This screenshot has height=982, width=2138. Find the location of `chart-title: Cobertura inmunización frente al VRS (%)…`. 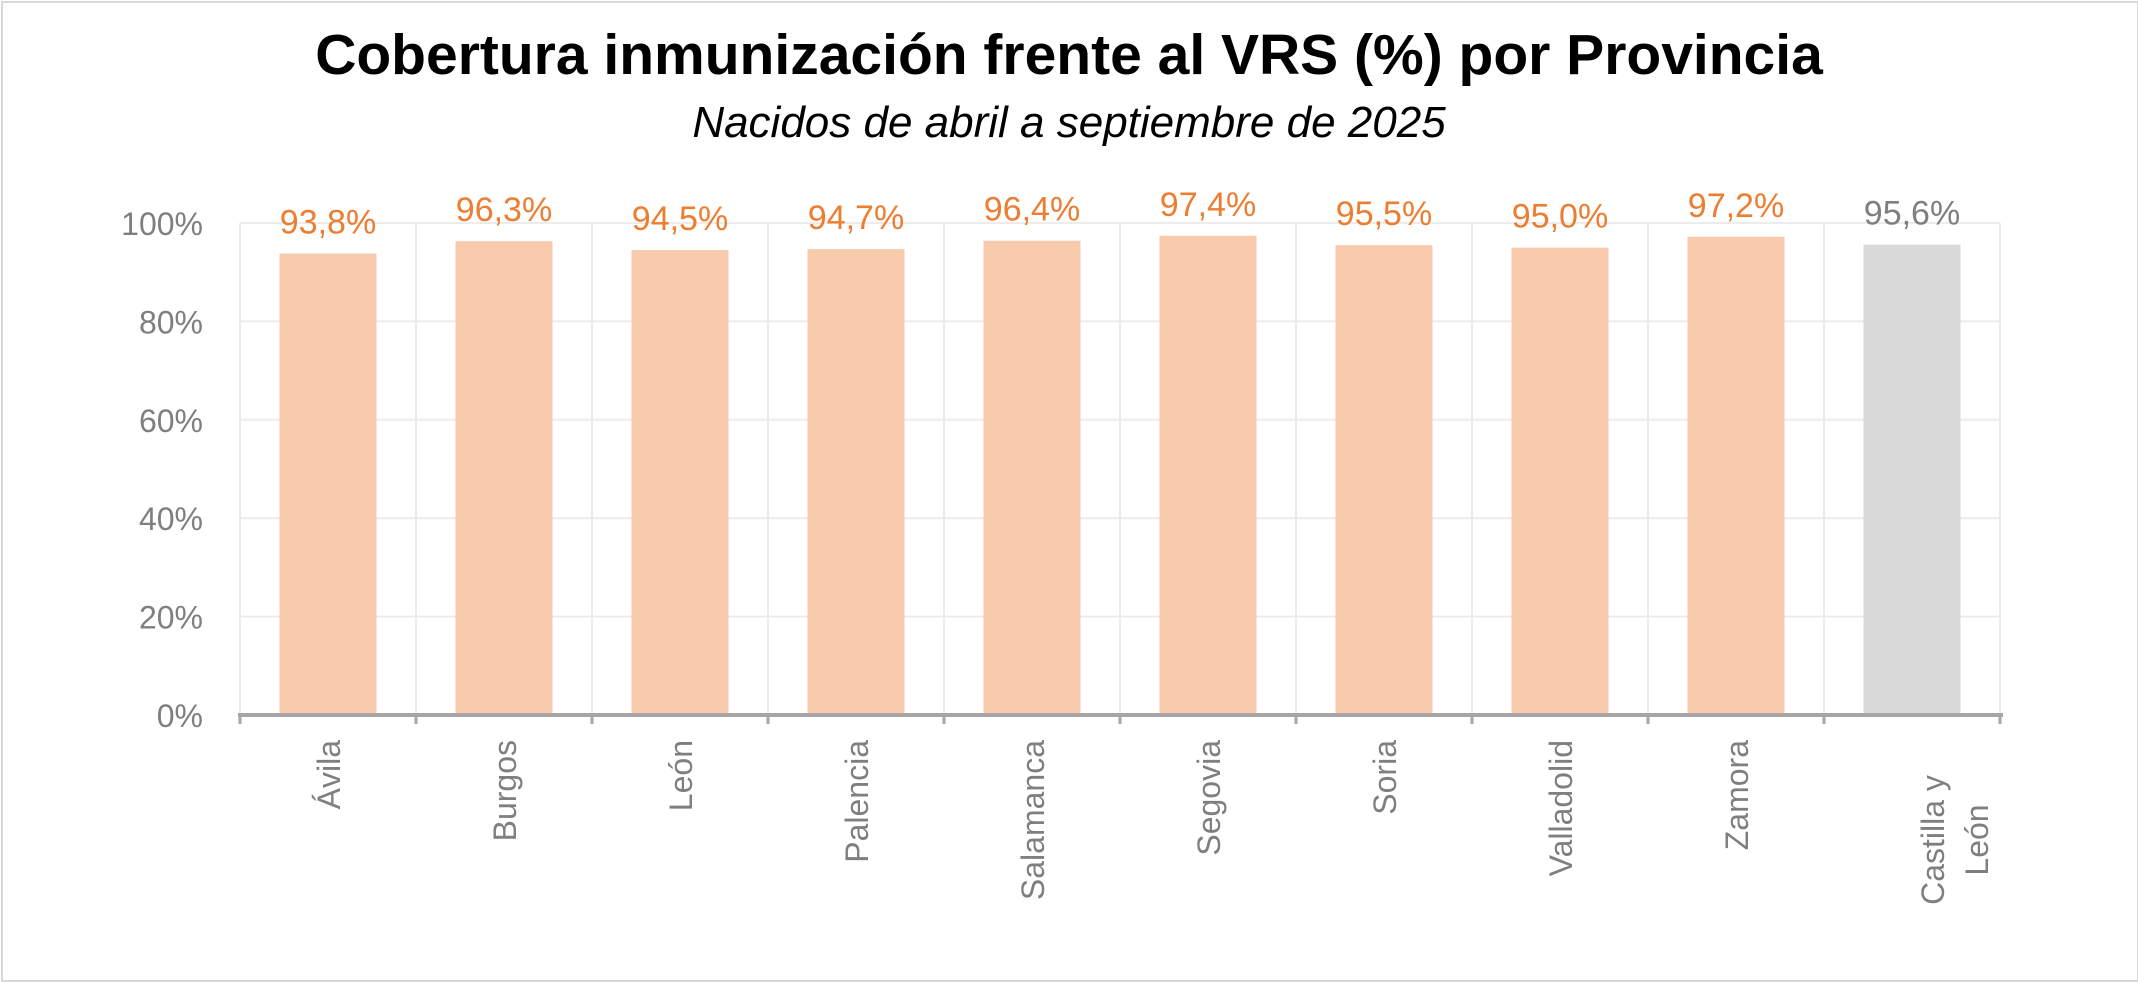

chart-title: Cobertura inmunización frente al VRS (%)… is located at coordinates (1069, 55).